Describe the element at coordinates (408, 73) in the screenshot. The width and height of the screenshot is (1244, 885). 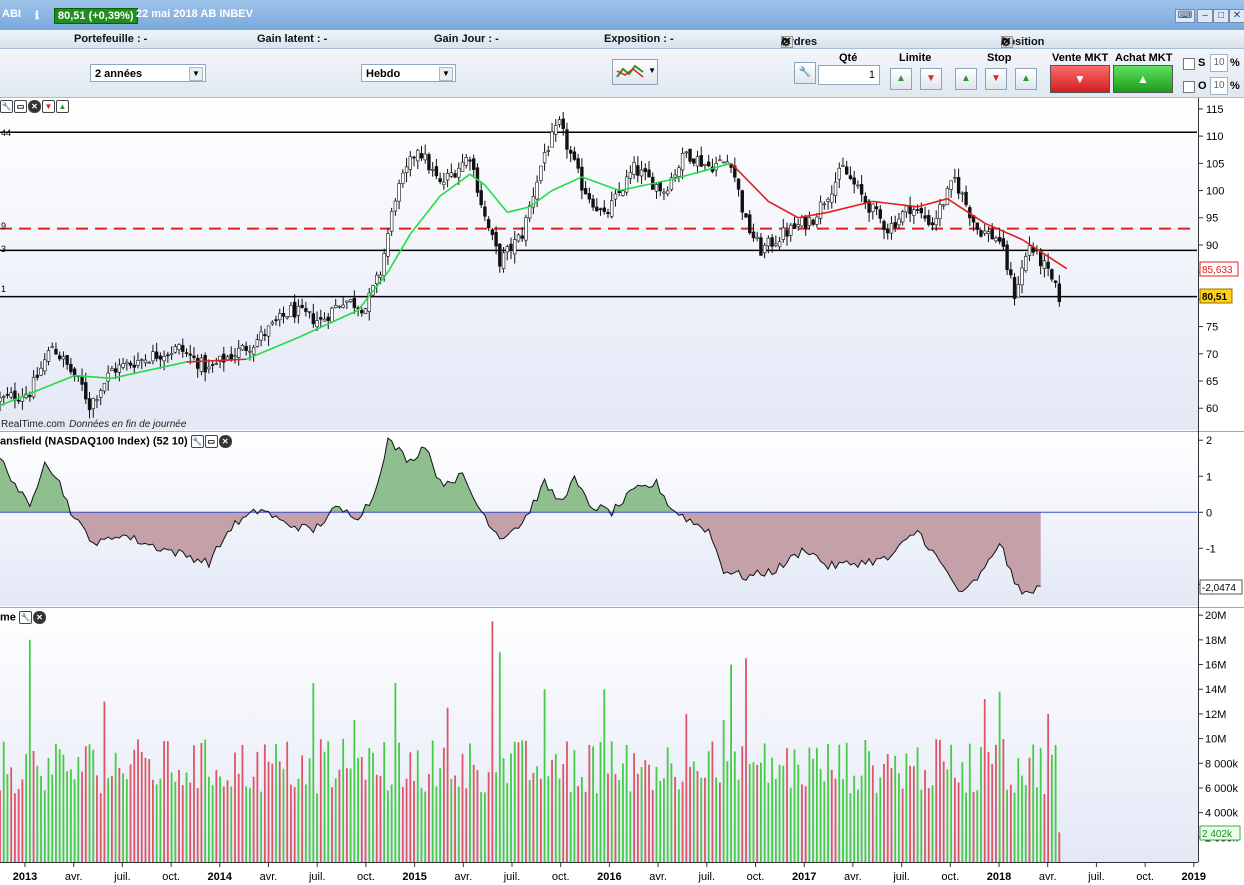
I see `interval-select: Hebdo ▼` at that location.